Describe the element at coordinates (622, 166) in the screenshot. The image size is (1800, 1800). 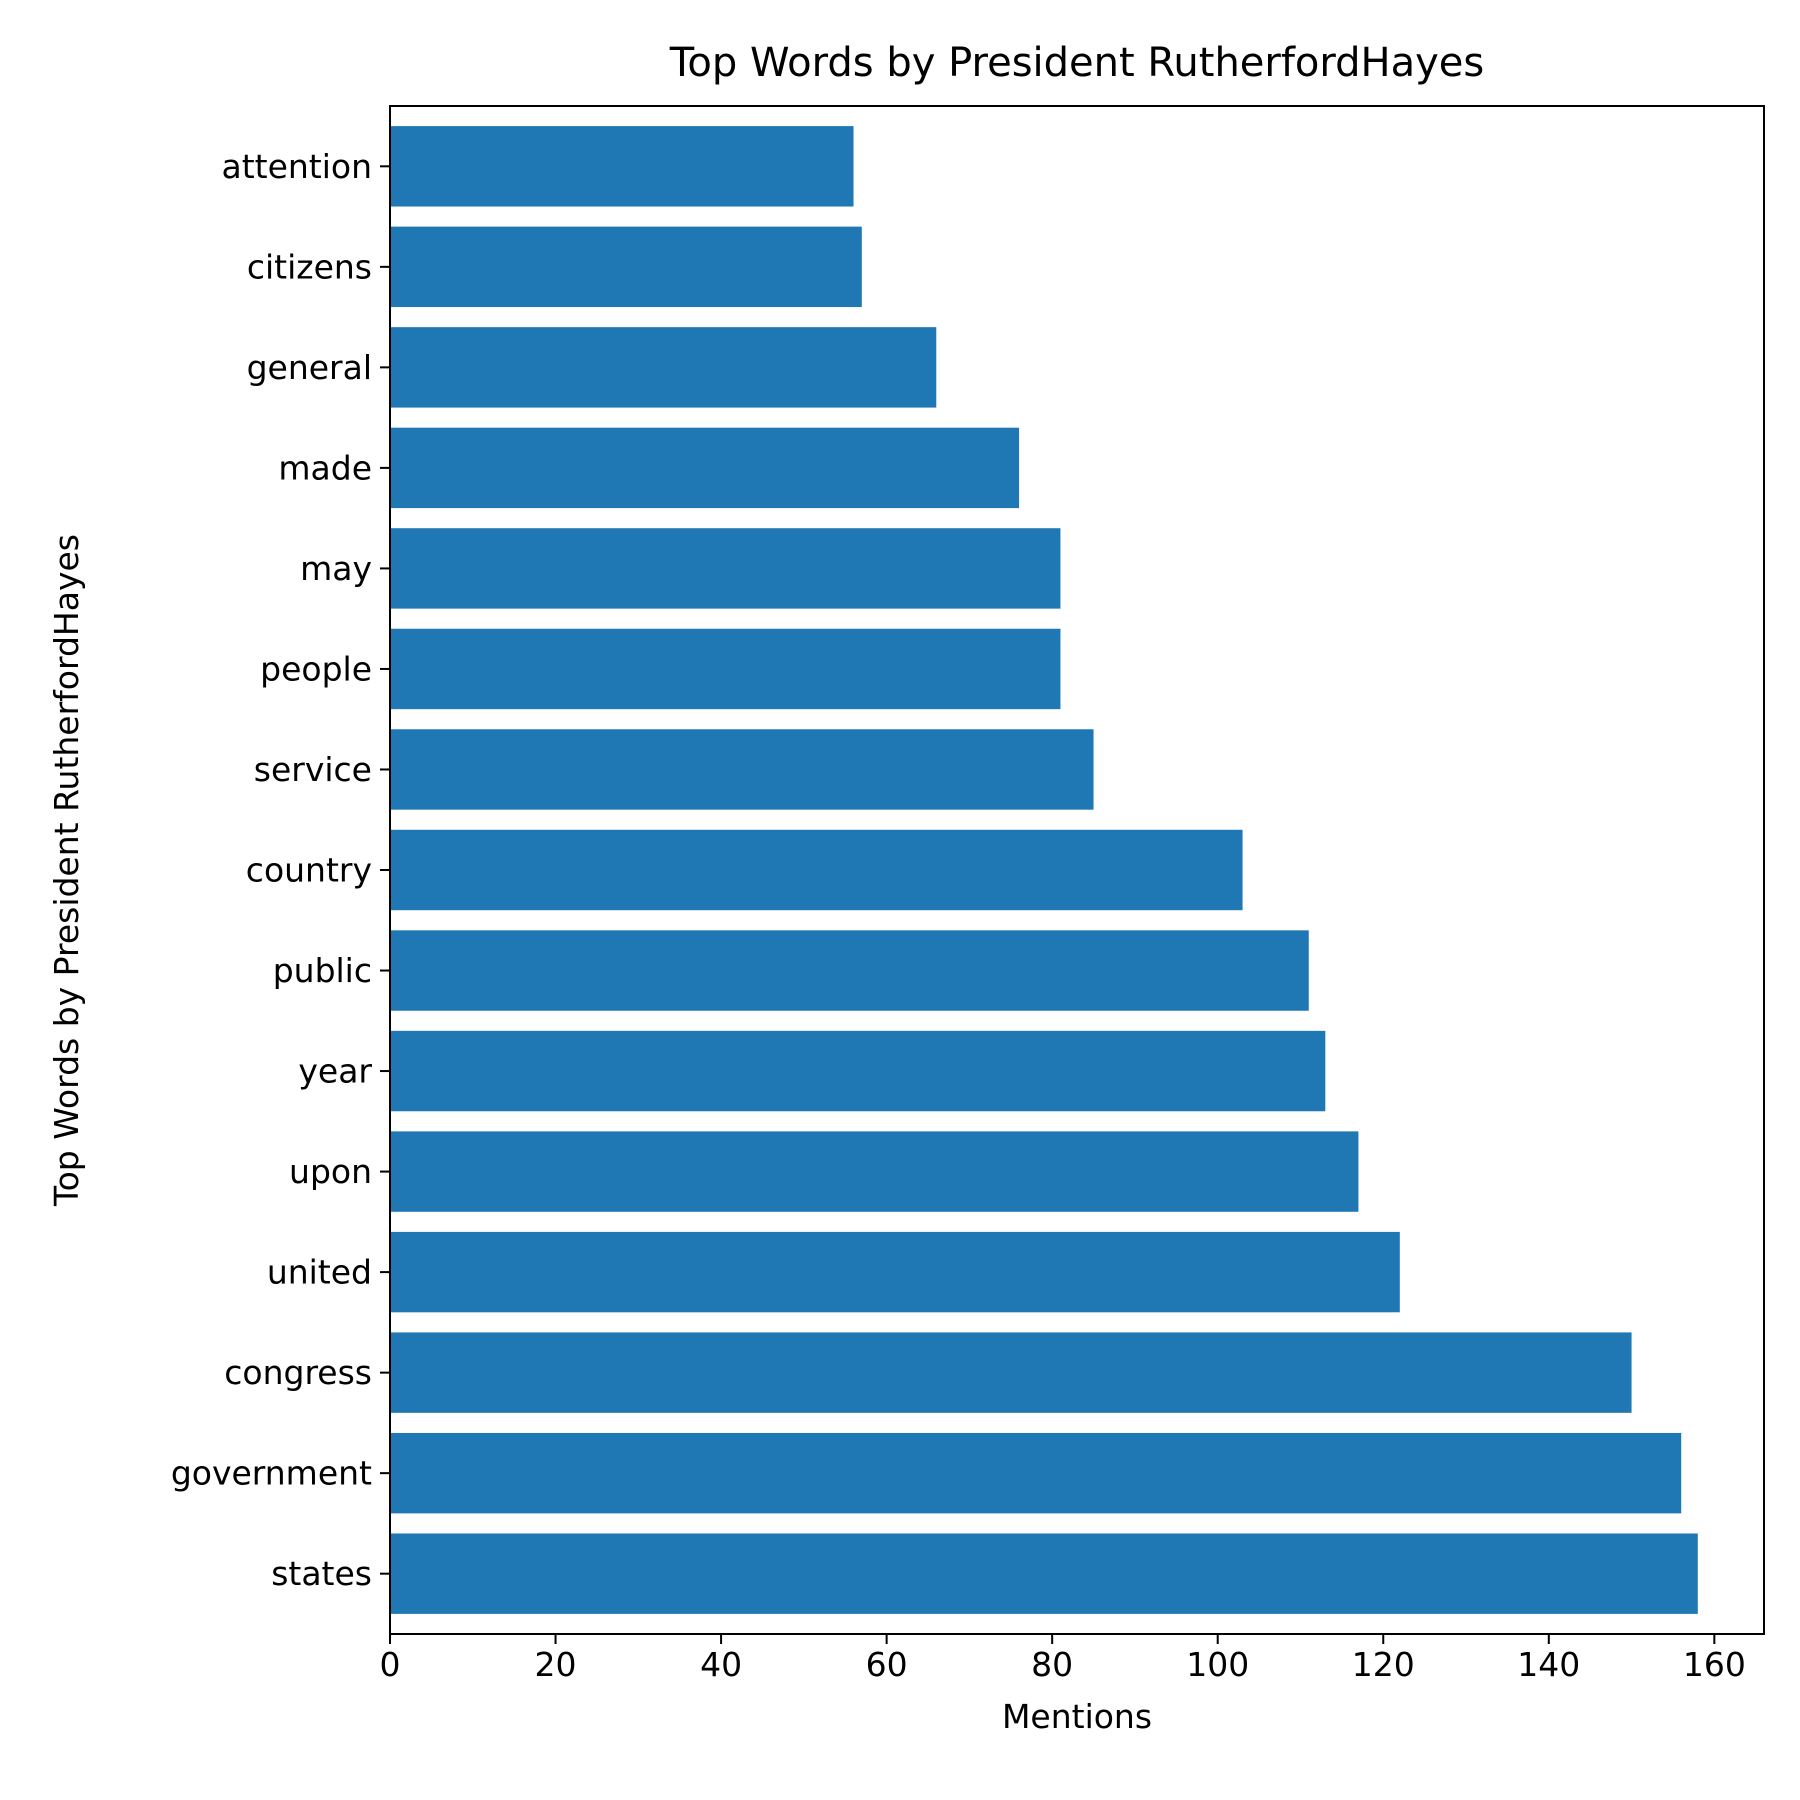
I see `bar-attention` at that location.